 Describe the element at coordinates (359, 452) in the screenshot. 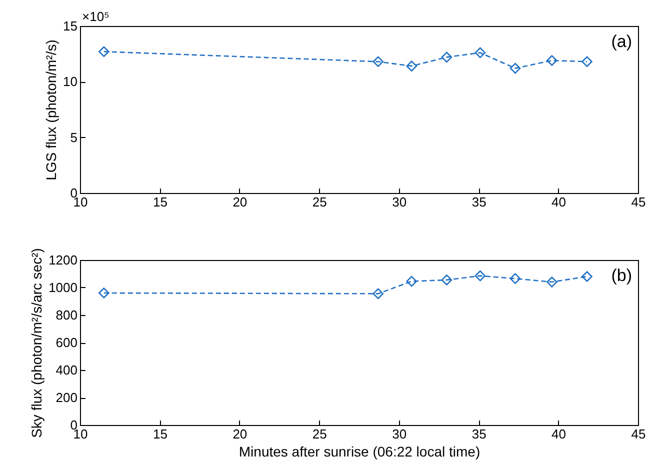

I see `x-axis-title: Minutes after sunrise (06:22 local time)` at that location.